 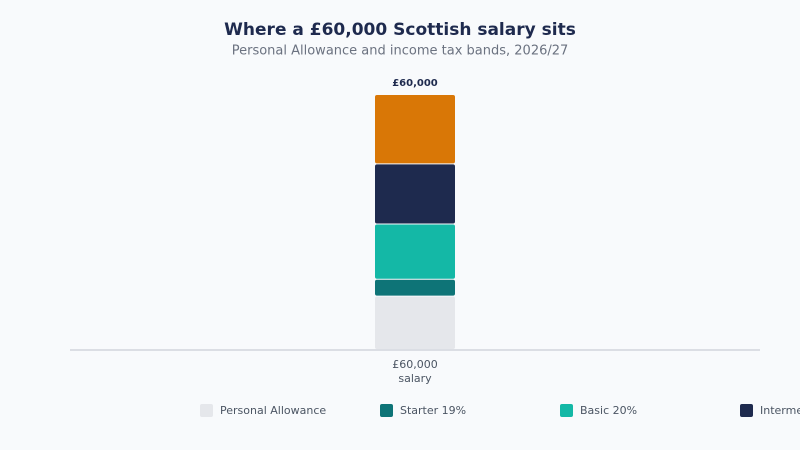 I want to click on legend-label: Starter 19%, so click(x=433, y=410).